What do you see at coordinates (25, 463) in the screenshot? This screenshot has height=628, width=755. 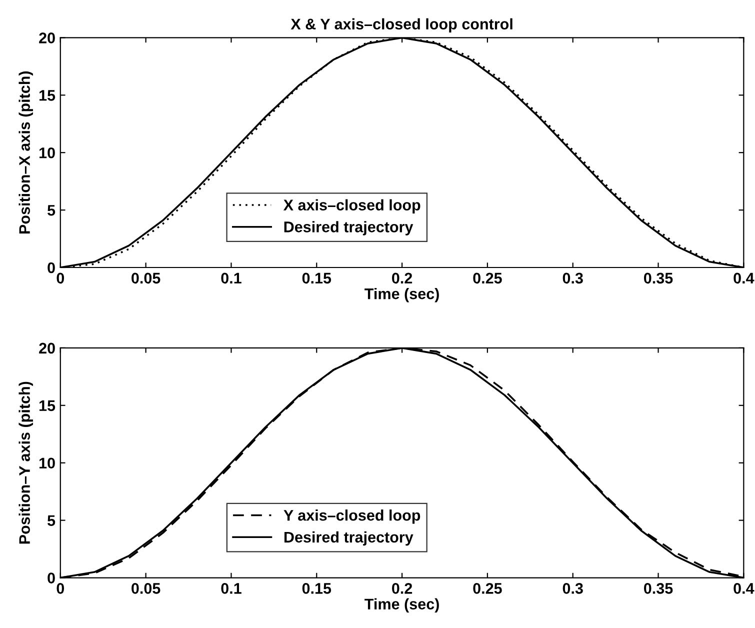 I see `y-axis-title: Position–Y axis (pitch)` at bounding box center [25, 463].